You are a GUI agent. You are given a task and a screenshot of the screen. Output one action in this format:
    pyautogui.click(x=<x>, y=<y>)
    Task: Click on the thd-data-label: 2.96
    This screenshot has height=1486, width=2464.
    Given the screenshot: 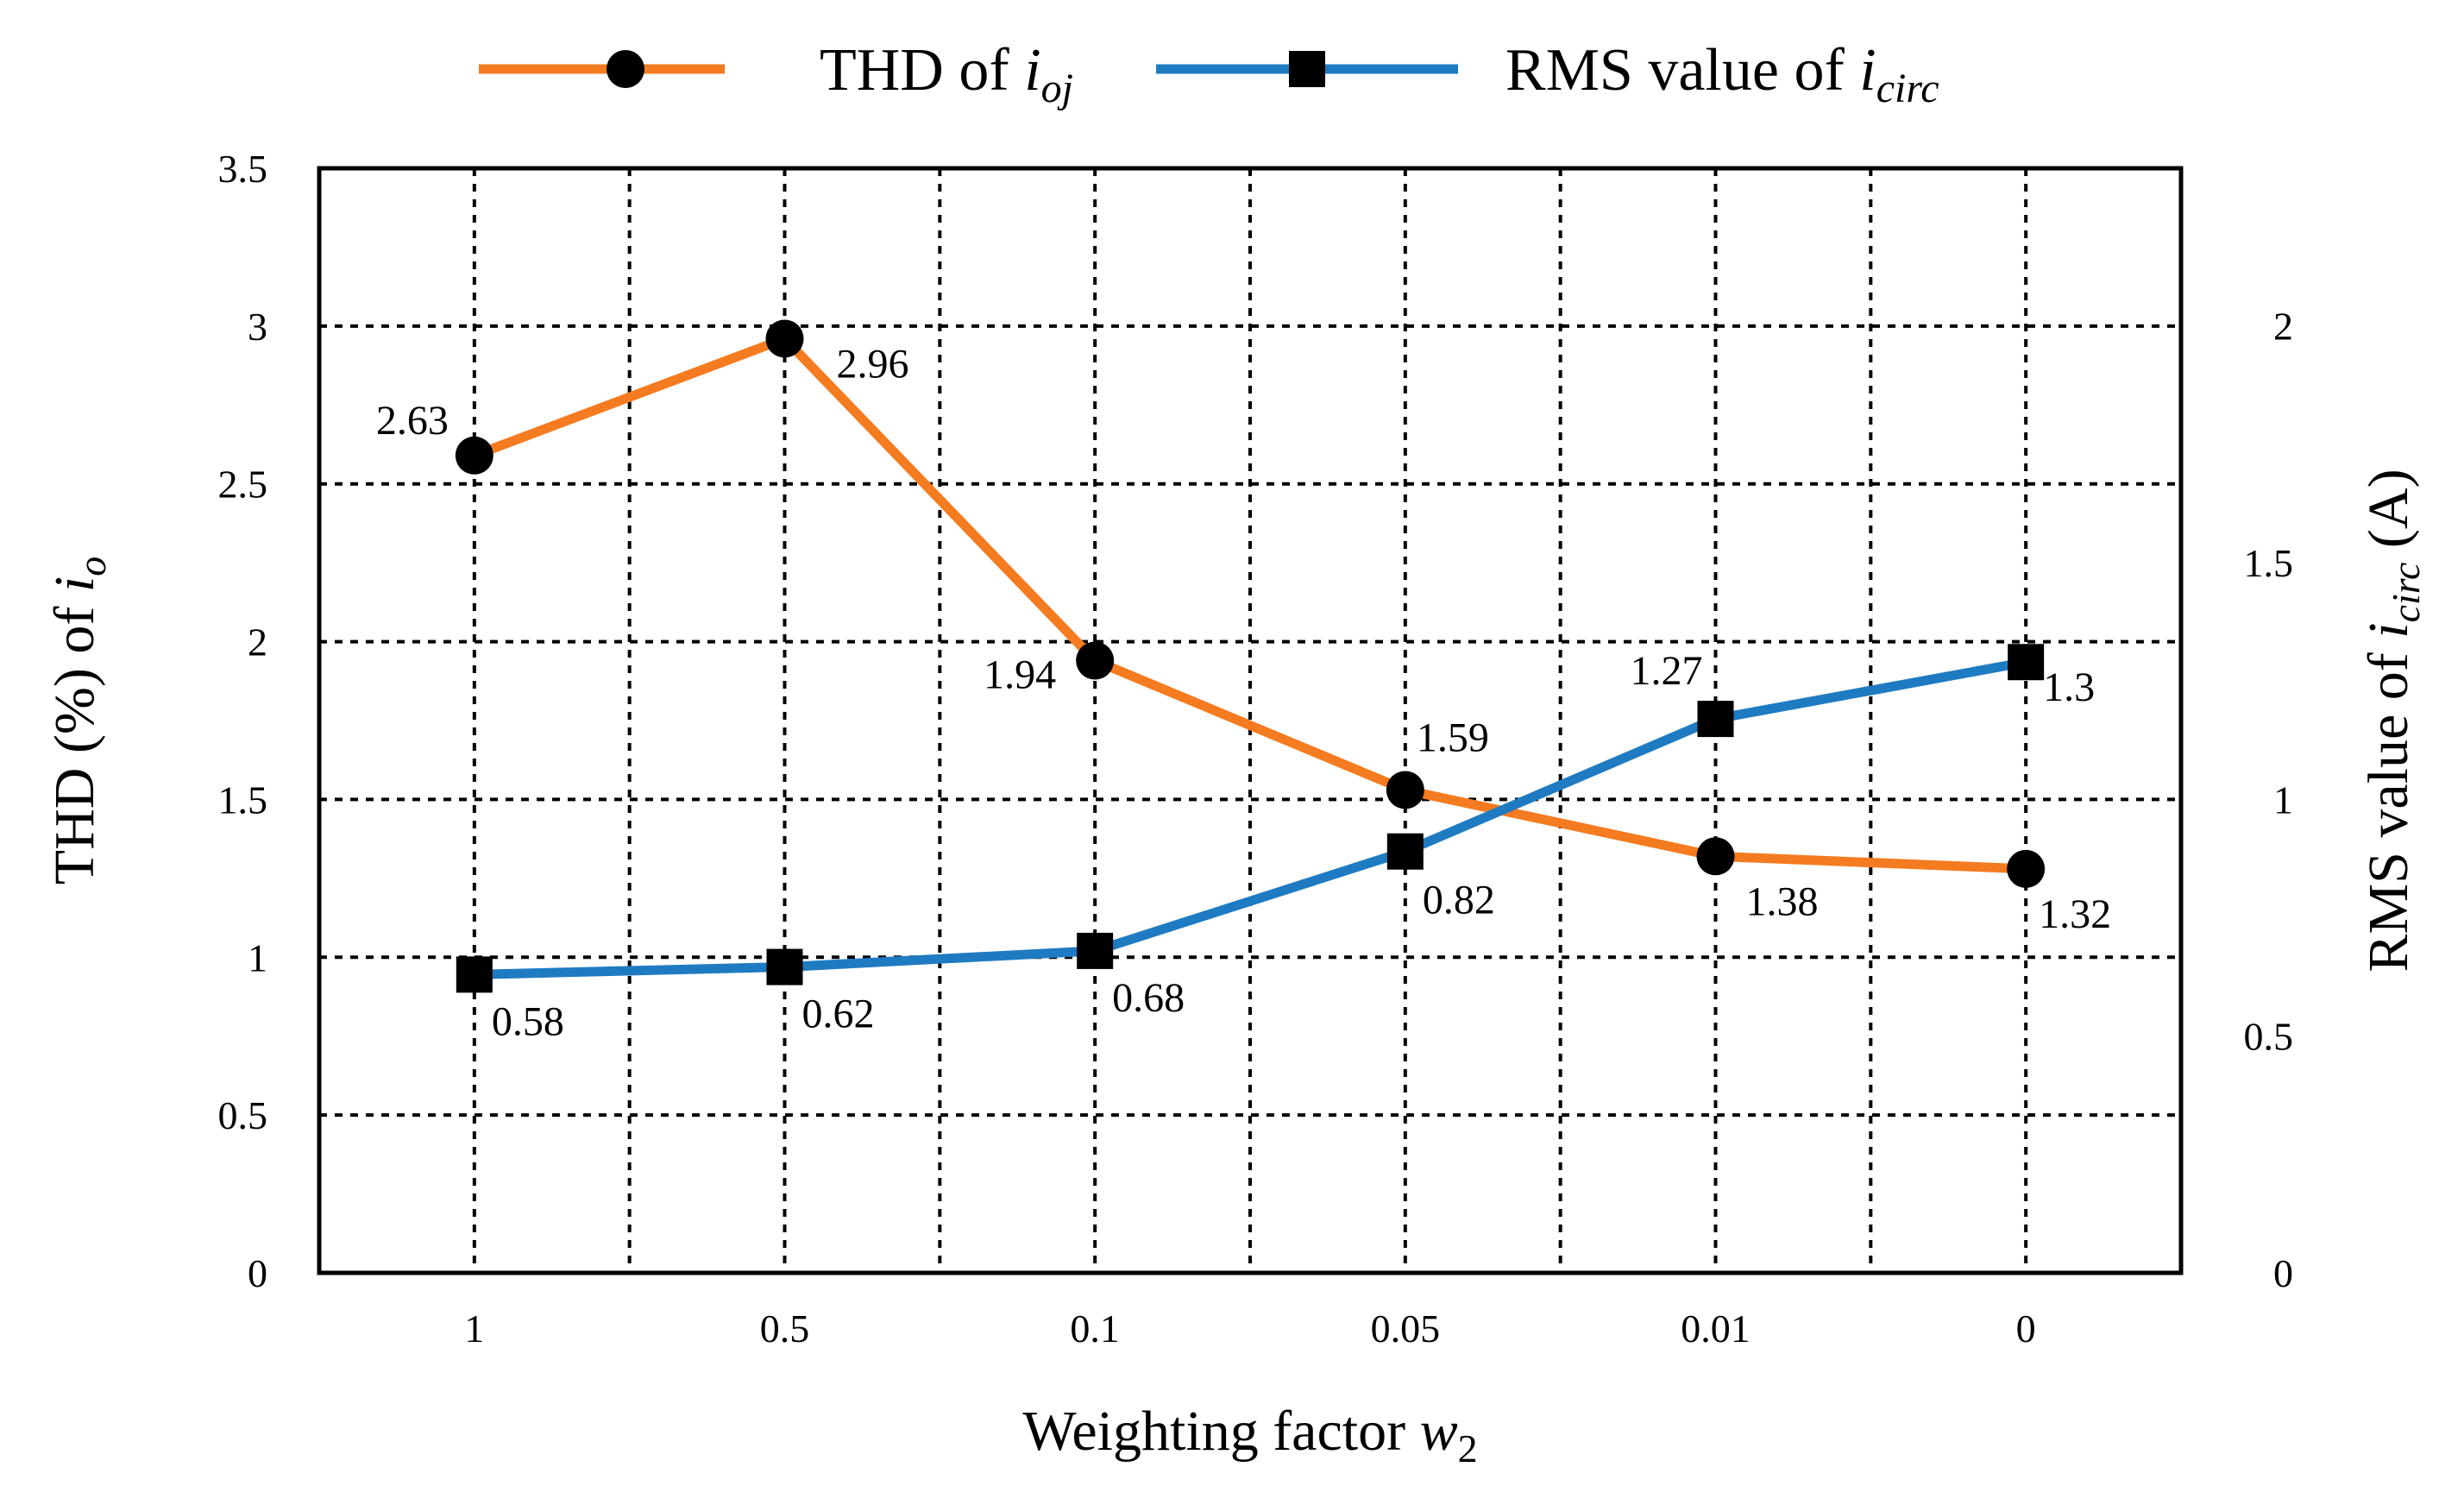 What is the action you would take?
    pyautogui.click(x=873, y=364)
    